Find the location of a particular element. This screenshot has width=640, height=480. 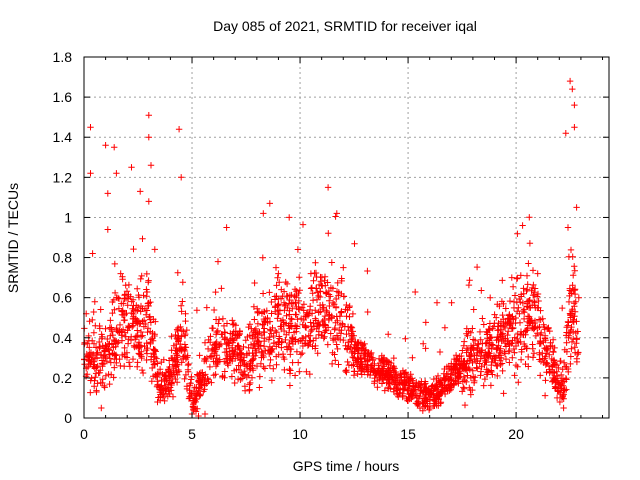

y-tick-label: 0.8 is located at coordinates (63, 258).